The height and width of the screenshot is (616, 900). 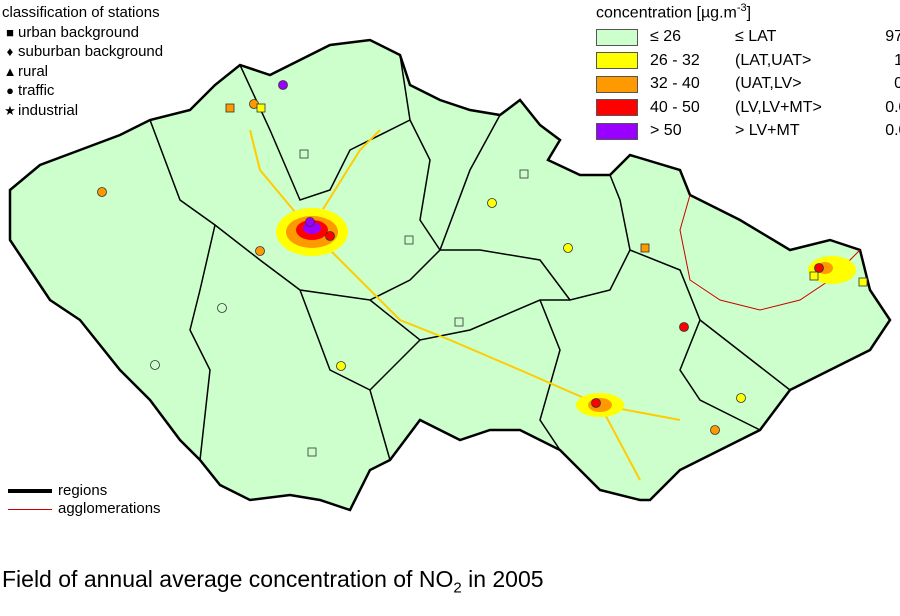 I want to click on legend-item-rural: ▲ rural, so click(x=82, y=72).